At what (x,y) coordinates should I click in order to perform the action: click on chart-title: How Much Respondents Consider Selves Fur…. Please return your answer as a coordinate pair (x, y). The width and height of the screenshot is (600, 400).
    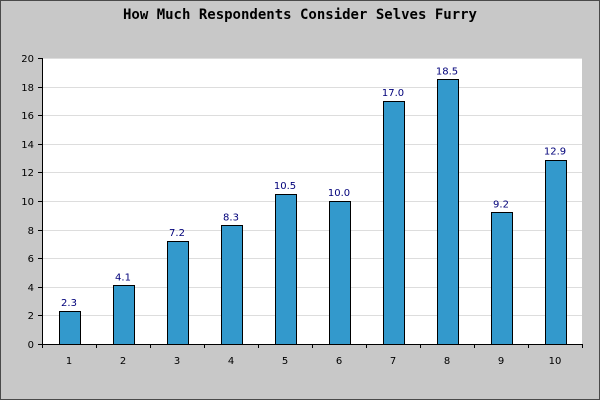
    Looking at the image, I should click on (300, 15).